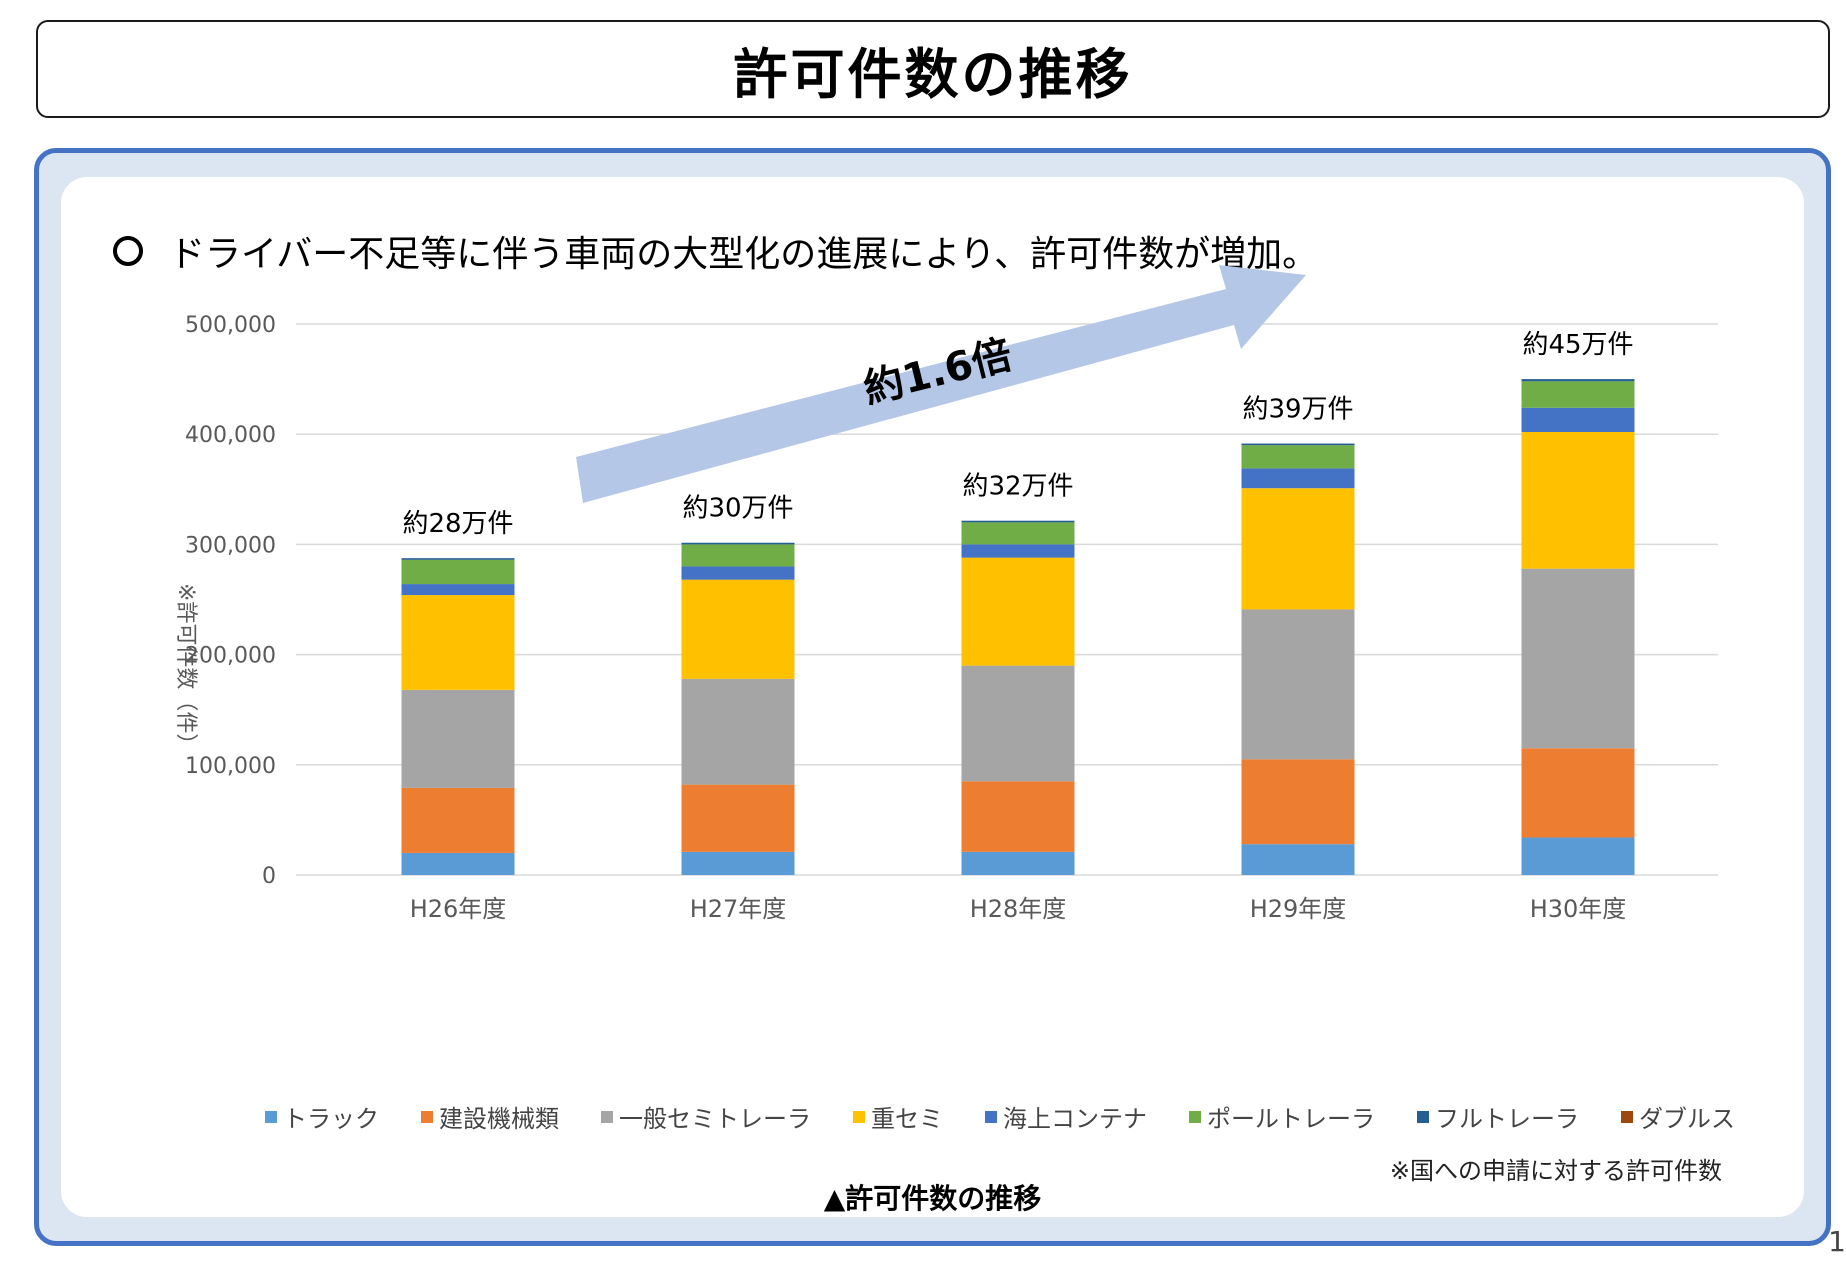 The width and height of the screenshot is (1846, 1262). I want to click on legend-item: 一般セミトレーラ, so click(706, 1116).